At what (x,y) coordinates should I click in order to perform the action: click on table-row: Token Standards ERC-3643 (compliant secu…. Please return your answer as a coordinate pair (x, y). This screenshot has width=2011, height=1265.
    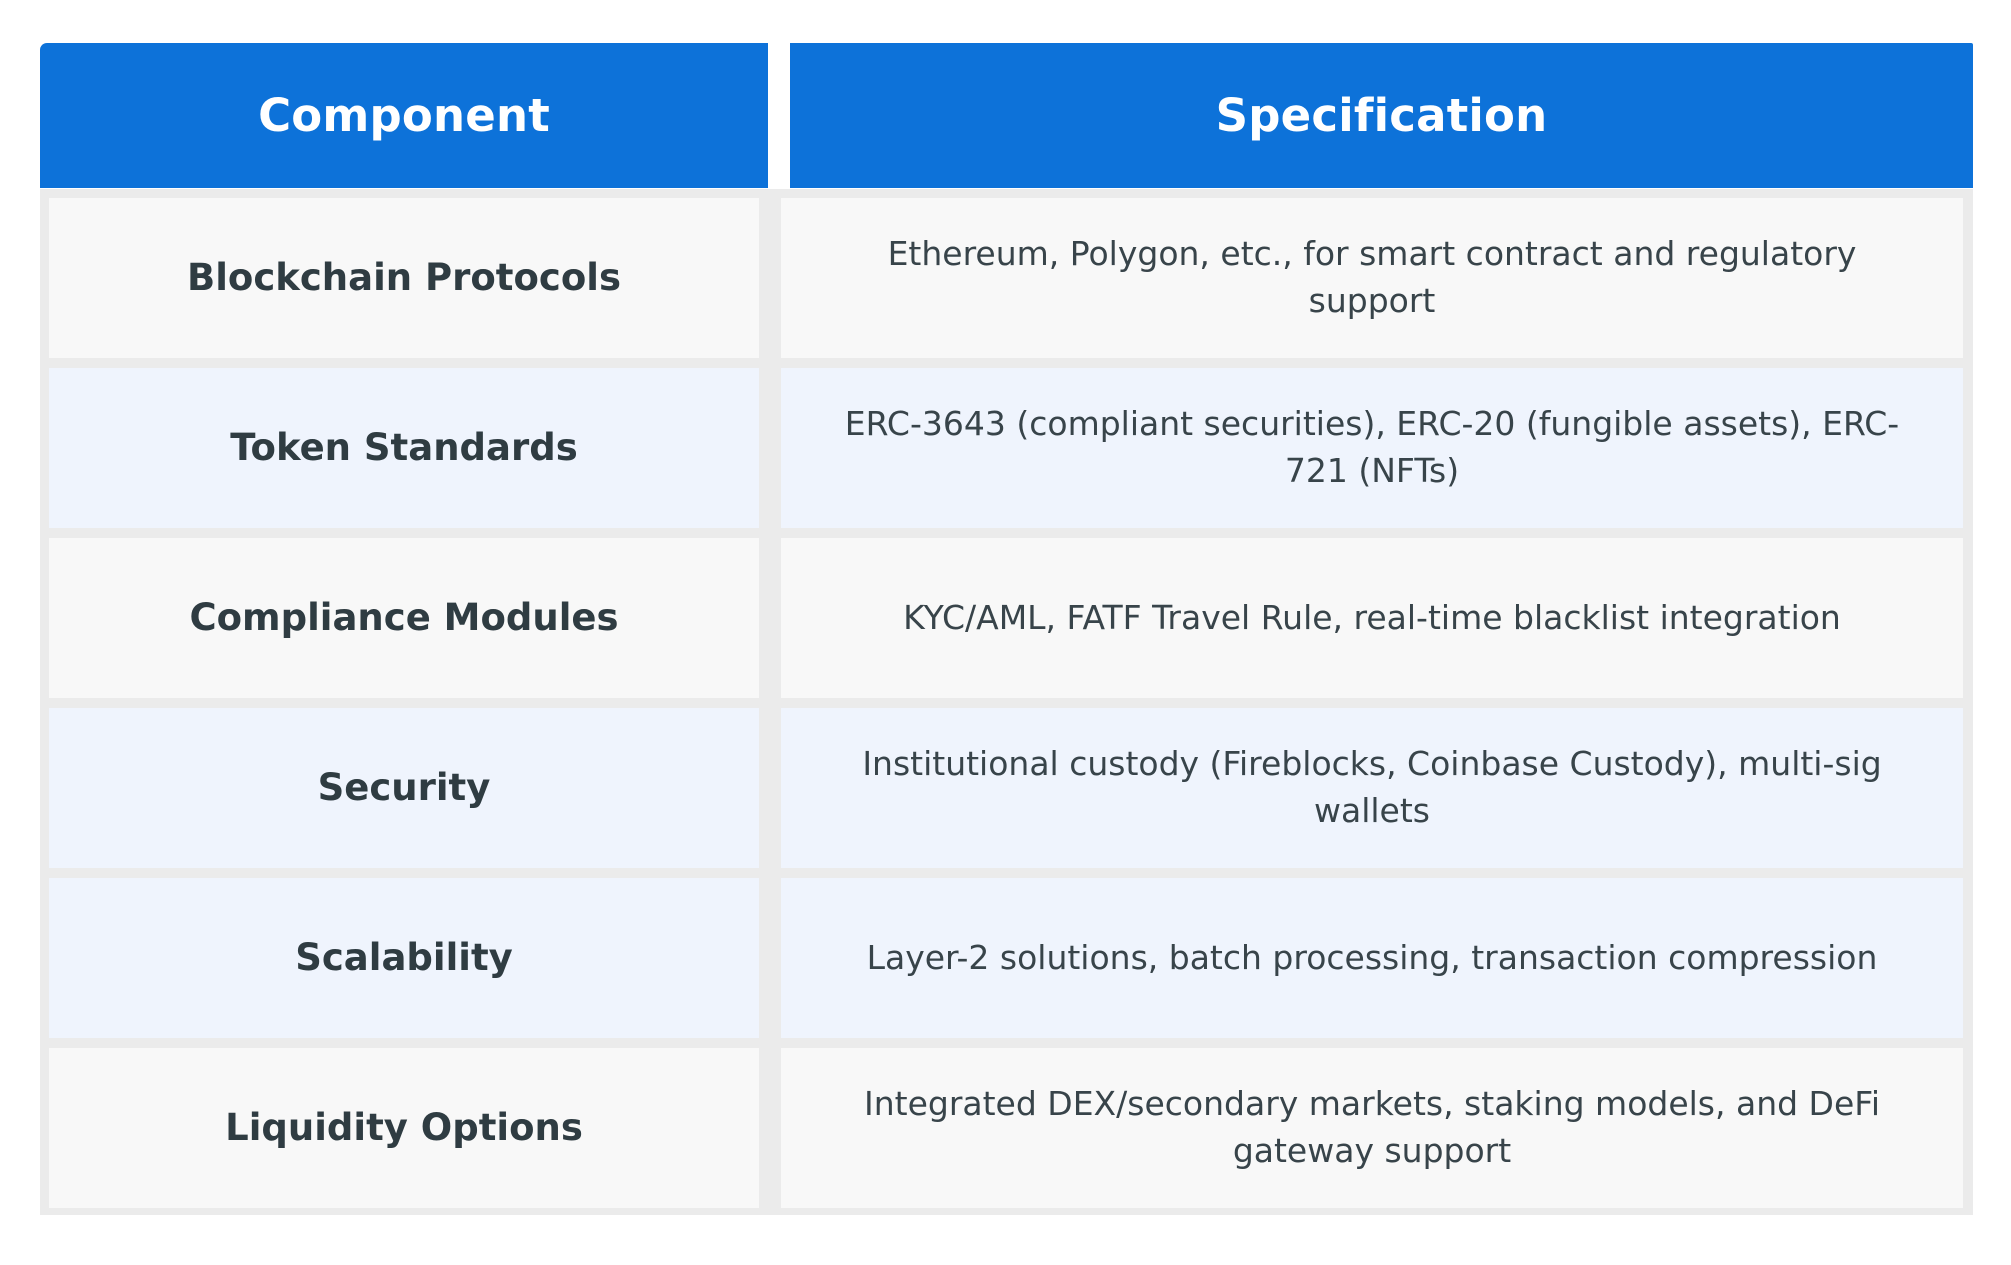
    Looking at the image, I should click on (1006, 448).